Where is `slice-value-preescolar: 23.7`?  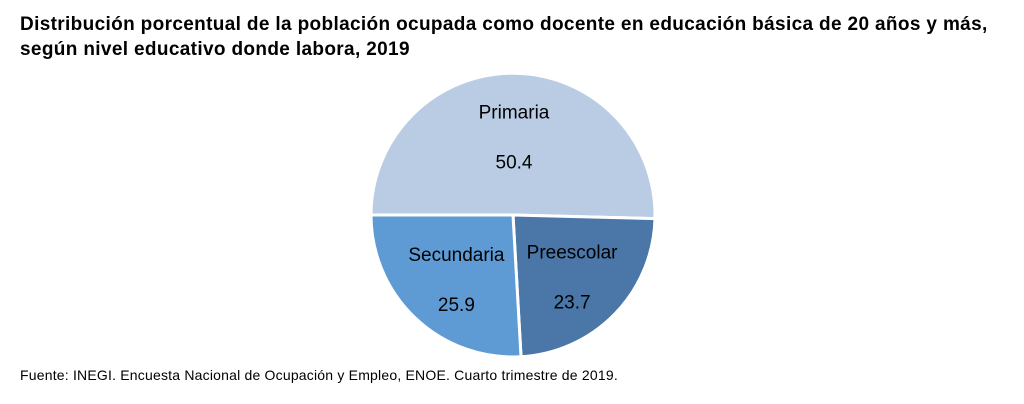 slice-value-preescolar: 23.7 is located at coordinates (572, 302).